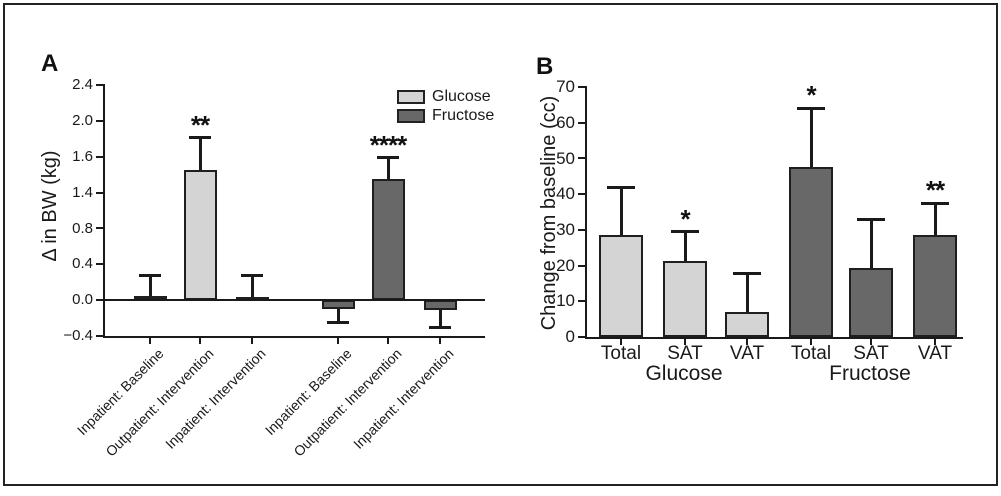 This screenshot has width=1001, height=496. I want to click on y-tick-label: 0, so click(570, 337).